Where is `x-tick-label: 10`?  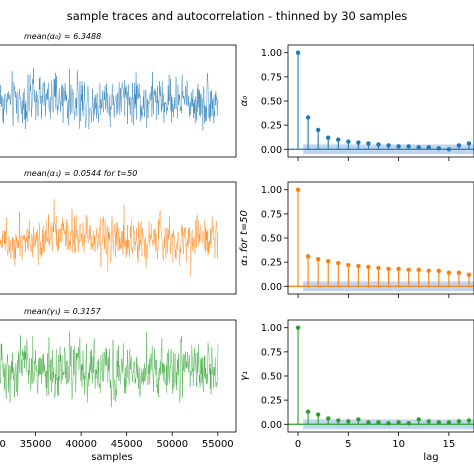
x-tick-label: 10 is located at coordinates (398, 444).